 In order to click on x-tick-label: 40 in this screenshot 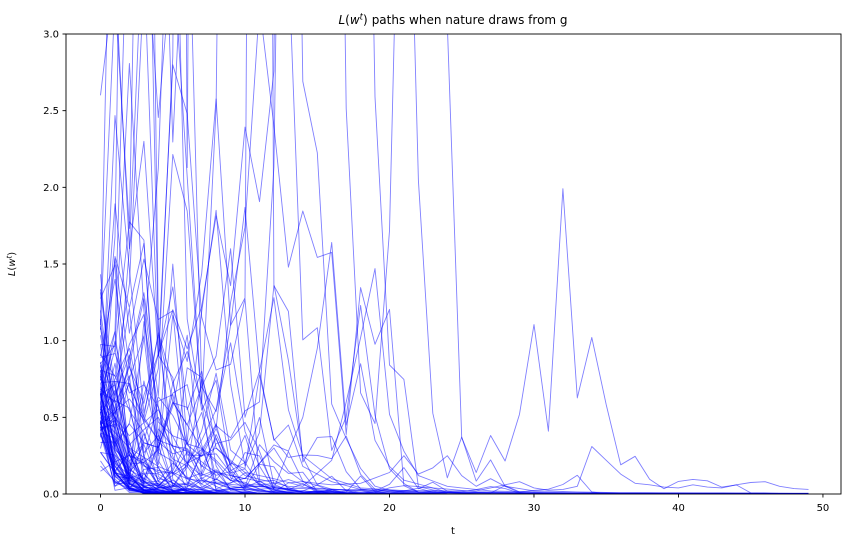, I will do `click(678, 508)`.